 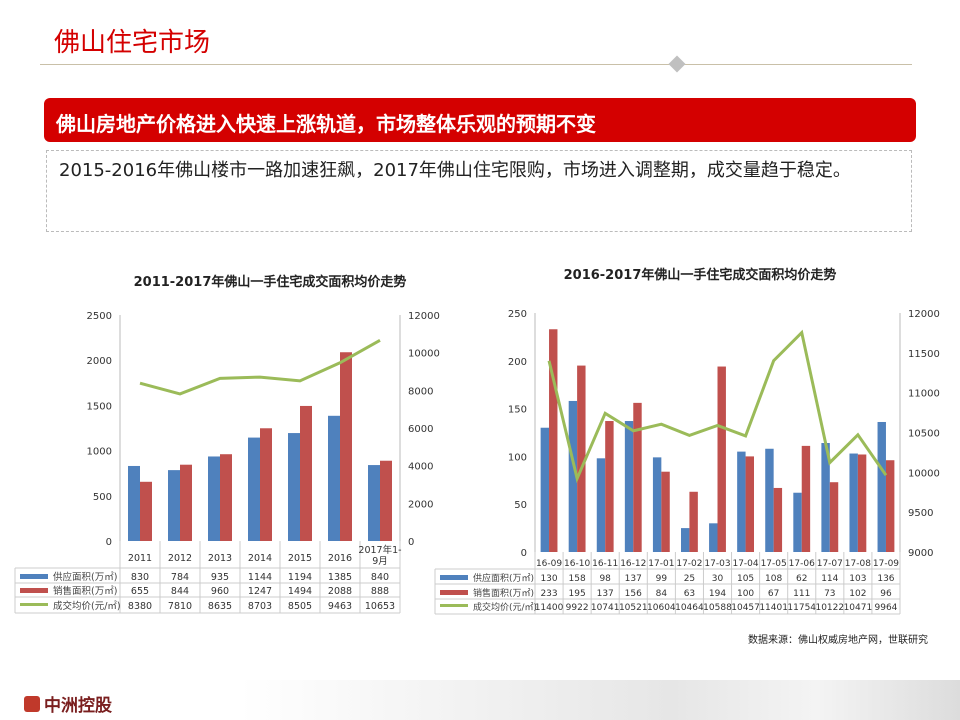 What do you see at coordinates (605, 564) in the screenshot?
I see `category-label: 16-11` at bounding box center [605, 564].